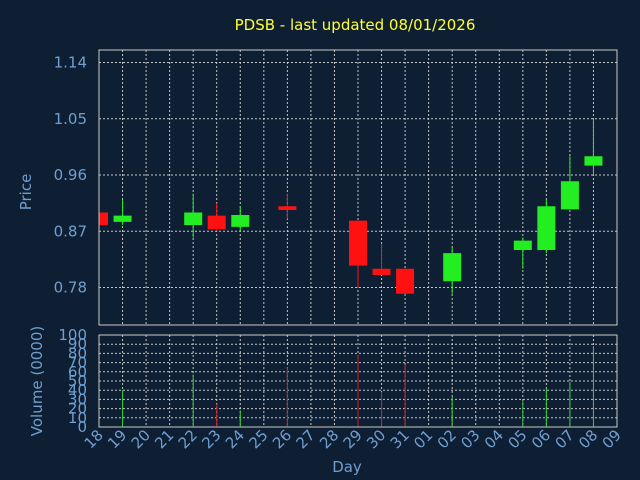  I want to click on volume-tick-label: 60, so click(77, 372).